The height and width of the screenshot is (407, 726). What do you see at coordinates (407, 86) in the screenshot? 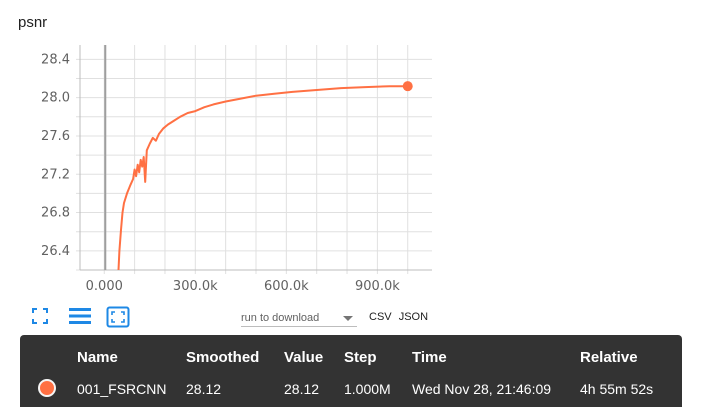
I see `hover-point-marker` at bounding box center [407, 86].